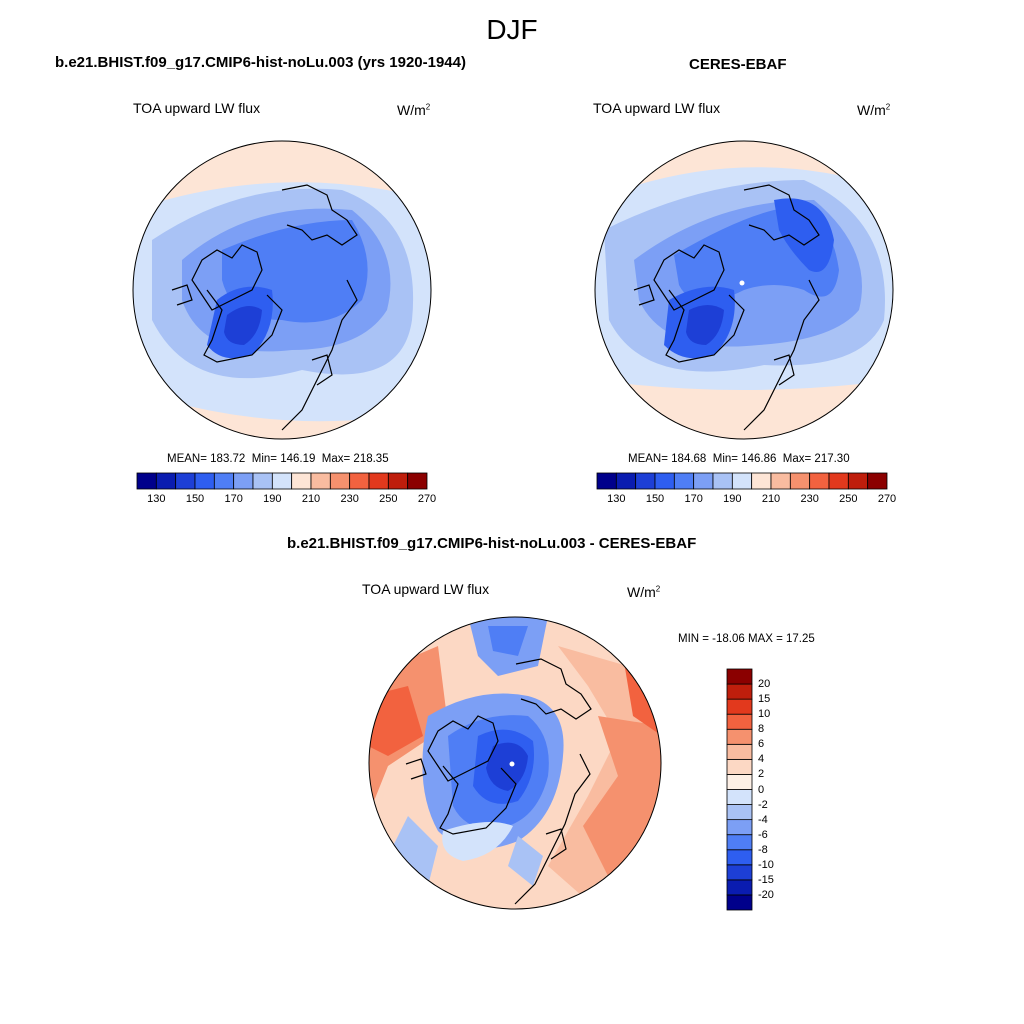 The image size is (1024, 1024). I want to click on obs-colorbar-tick-label: 250, so click(848, 499).